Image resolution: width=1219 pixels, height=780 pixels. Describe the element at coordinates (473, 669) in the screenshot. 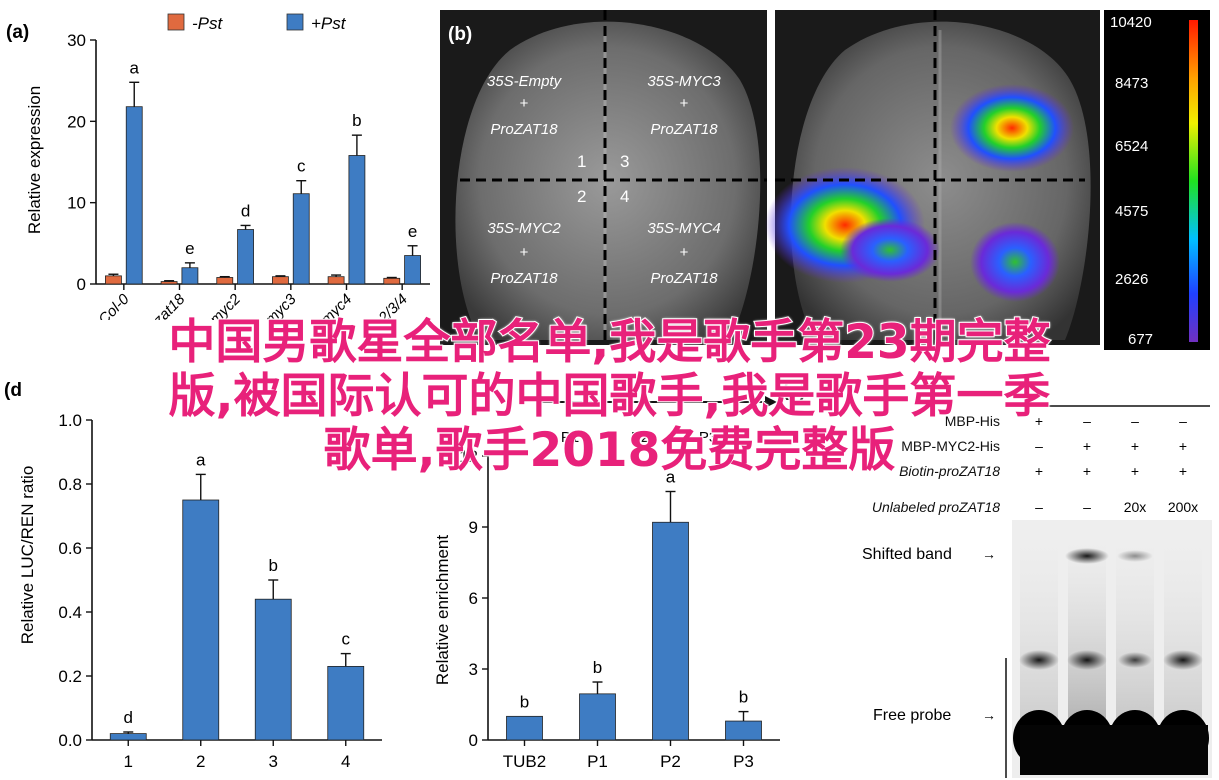

I see `y-tick-label: 3` at that location.